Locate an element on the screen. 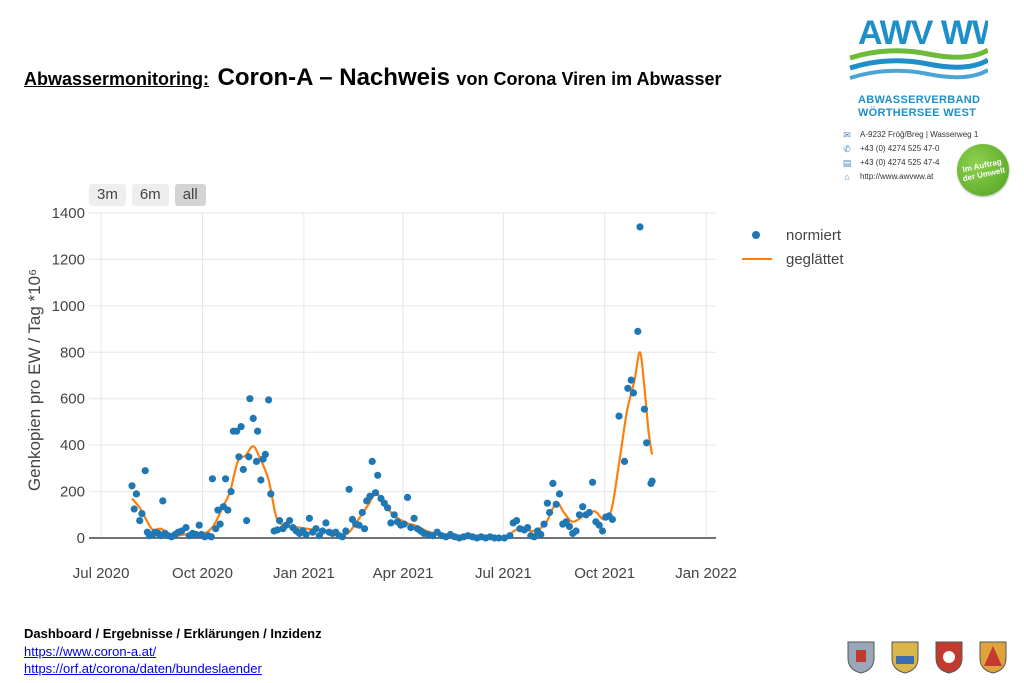 This screenshot has height=683, width=1024. x-tick-label: Oct 2020 is located at coordinates (202, 573).